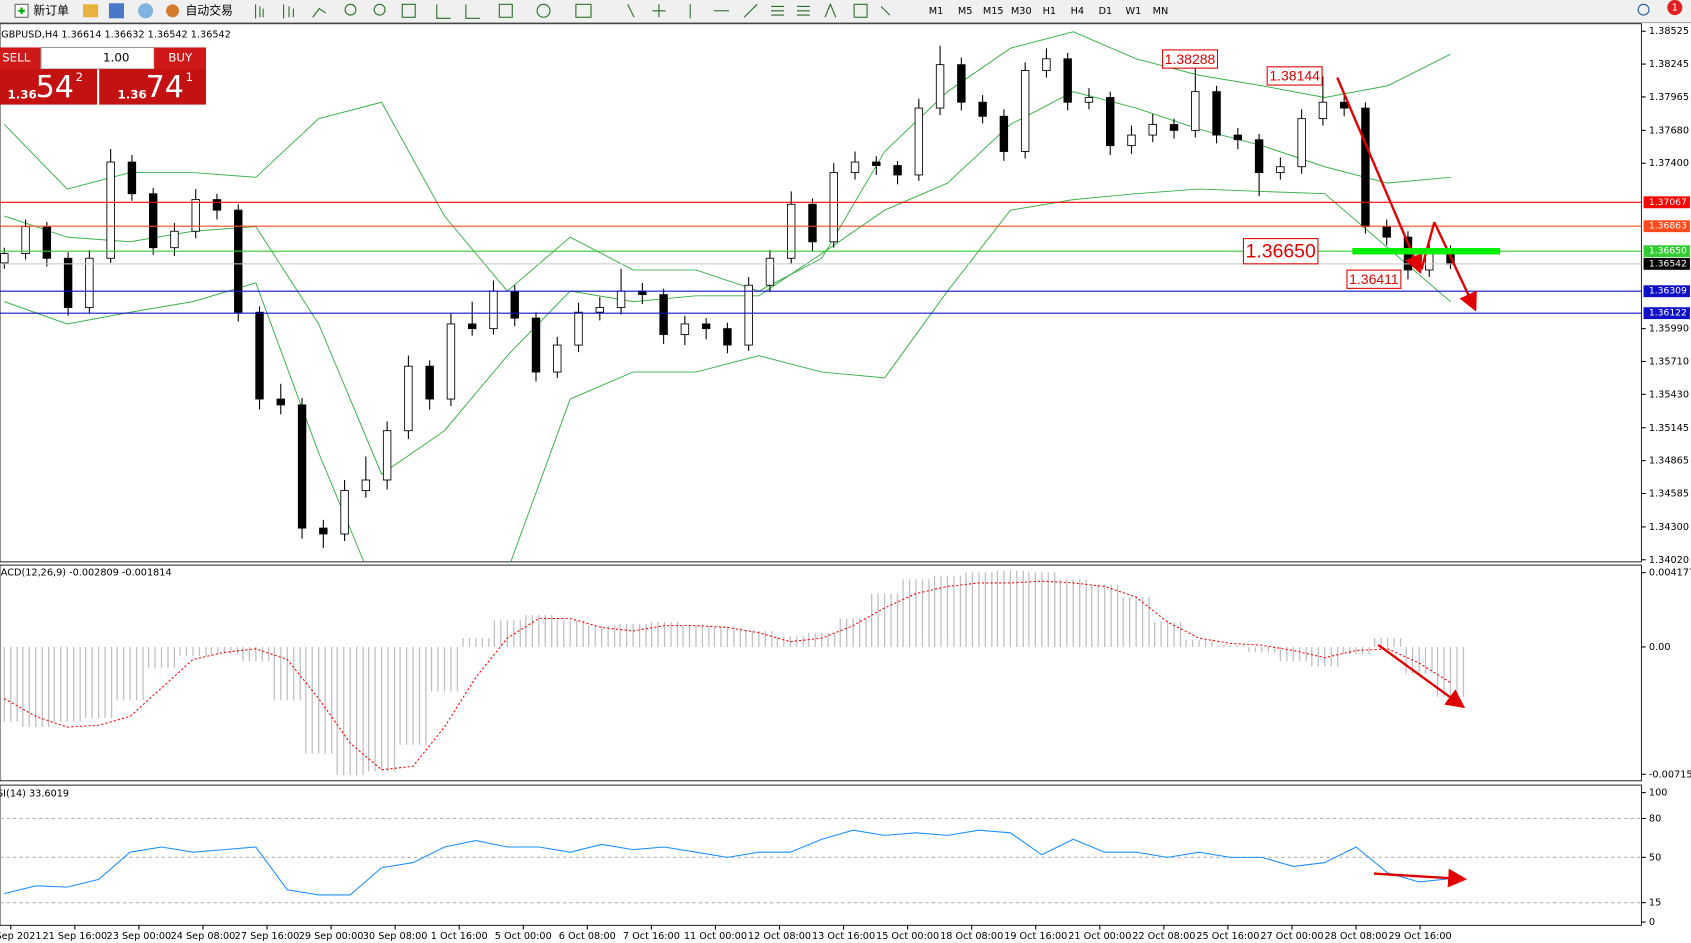 Image resolution: width=1691 pixels, height=943 pixels. Describe the element at coordinates (1134, 11) in the screenshot. I see `timeframe-button: W1` at that location.